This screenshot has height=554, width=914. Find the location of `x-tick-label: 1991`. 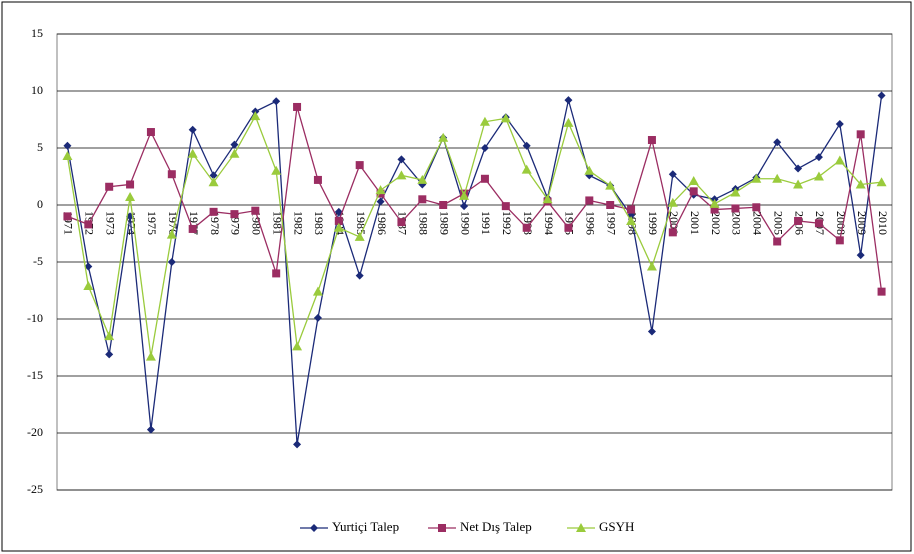

x-tick-label: 1991 is located at coordinates (486, 223).